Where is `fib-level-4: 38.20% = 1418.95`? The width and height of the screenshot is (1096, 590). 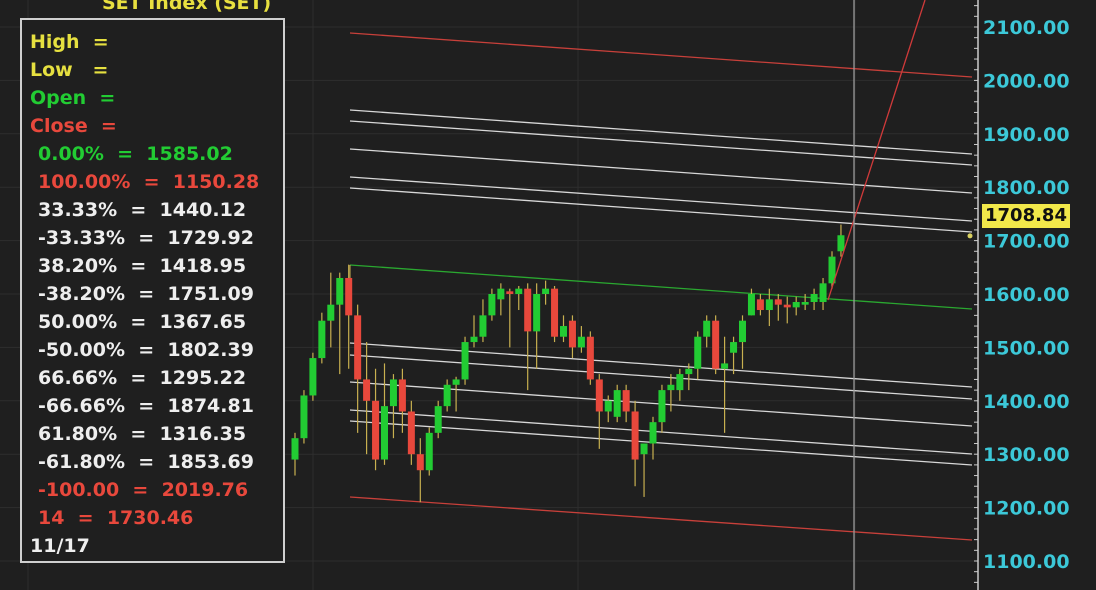 fib-level-4: 38.20% = 1418.95 is located at coordinates (142, 266).